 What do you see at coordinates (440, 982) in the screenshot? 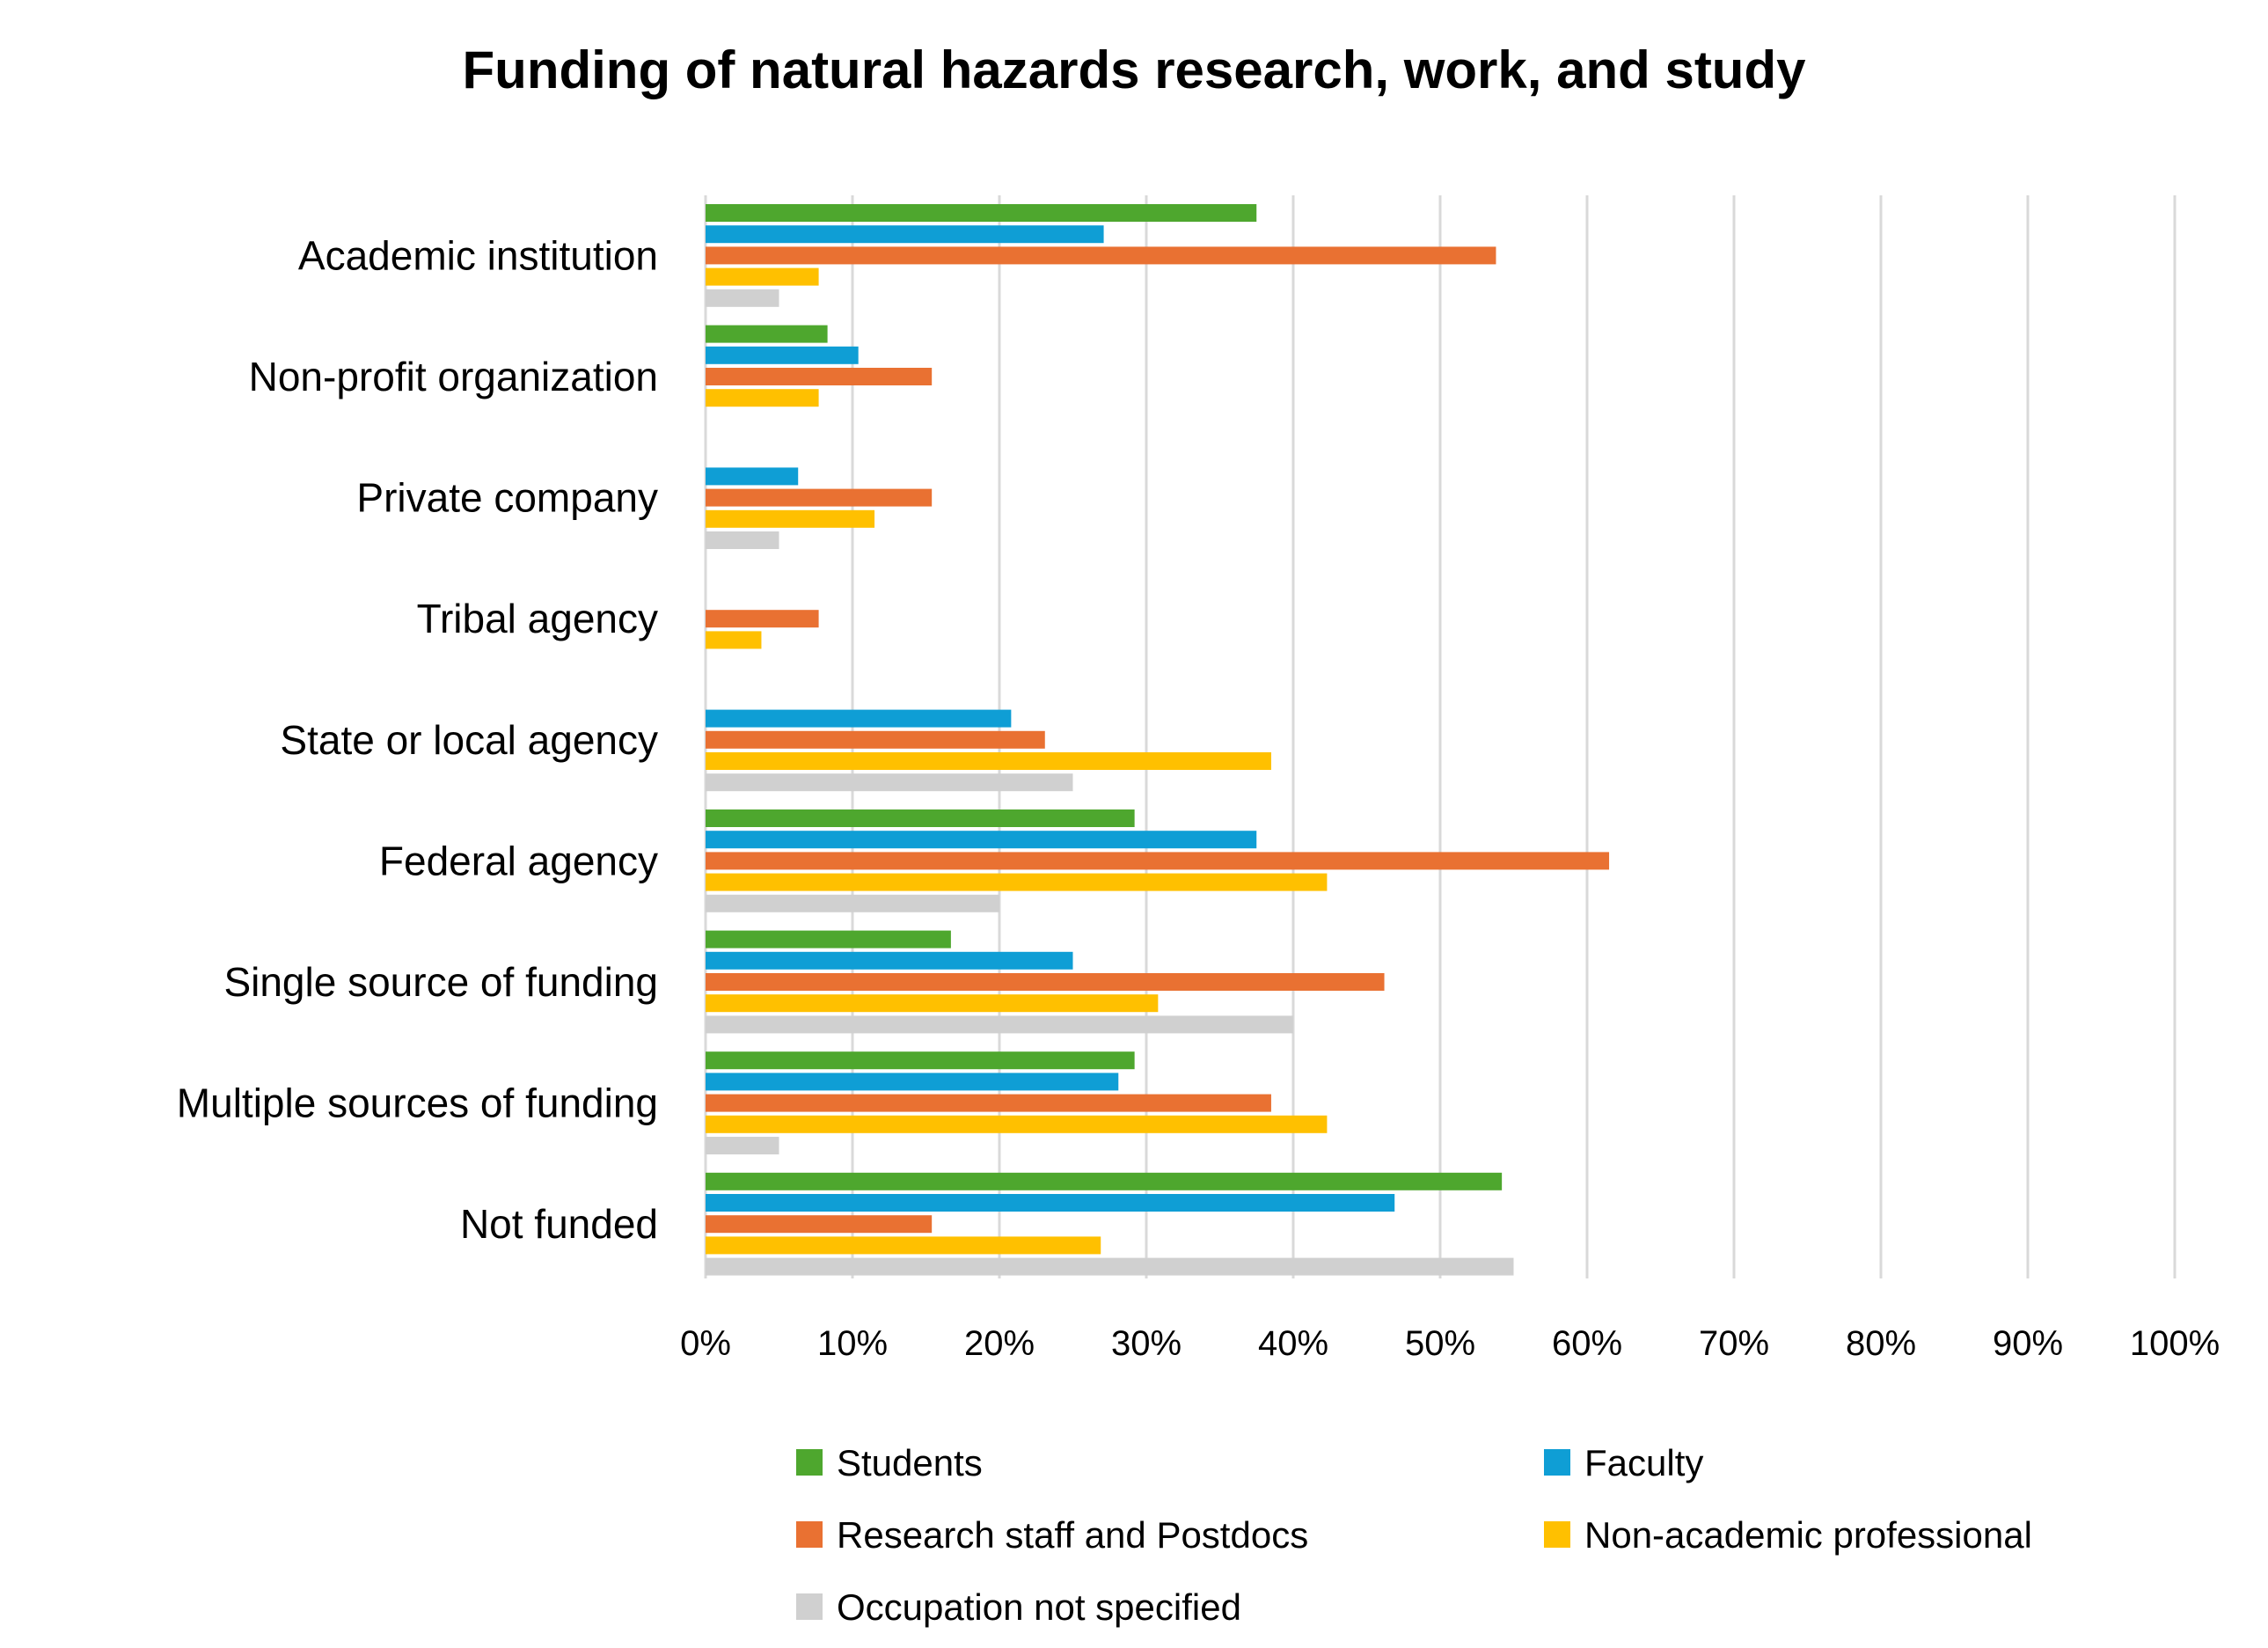
I see `category-label: Single source of funding` at bounding box center [440, 982].